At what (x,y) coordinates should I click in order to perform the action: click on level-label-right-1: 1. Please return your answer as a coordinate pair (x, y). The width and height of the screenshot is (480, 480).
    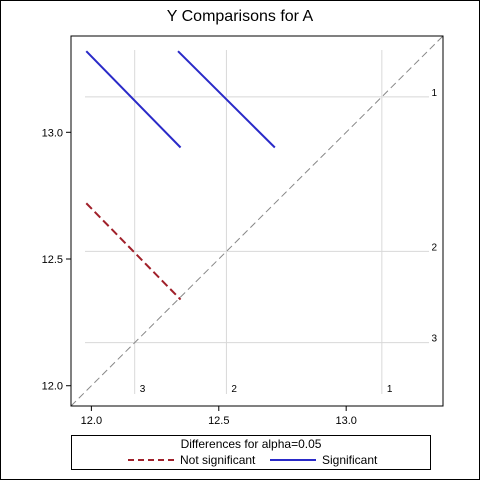
    Looking at the image, I should click on (434, 93).